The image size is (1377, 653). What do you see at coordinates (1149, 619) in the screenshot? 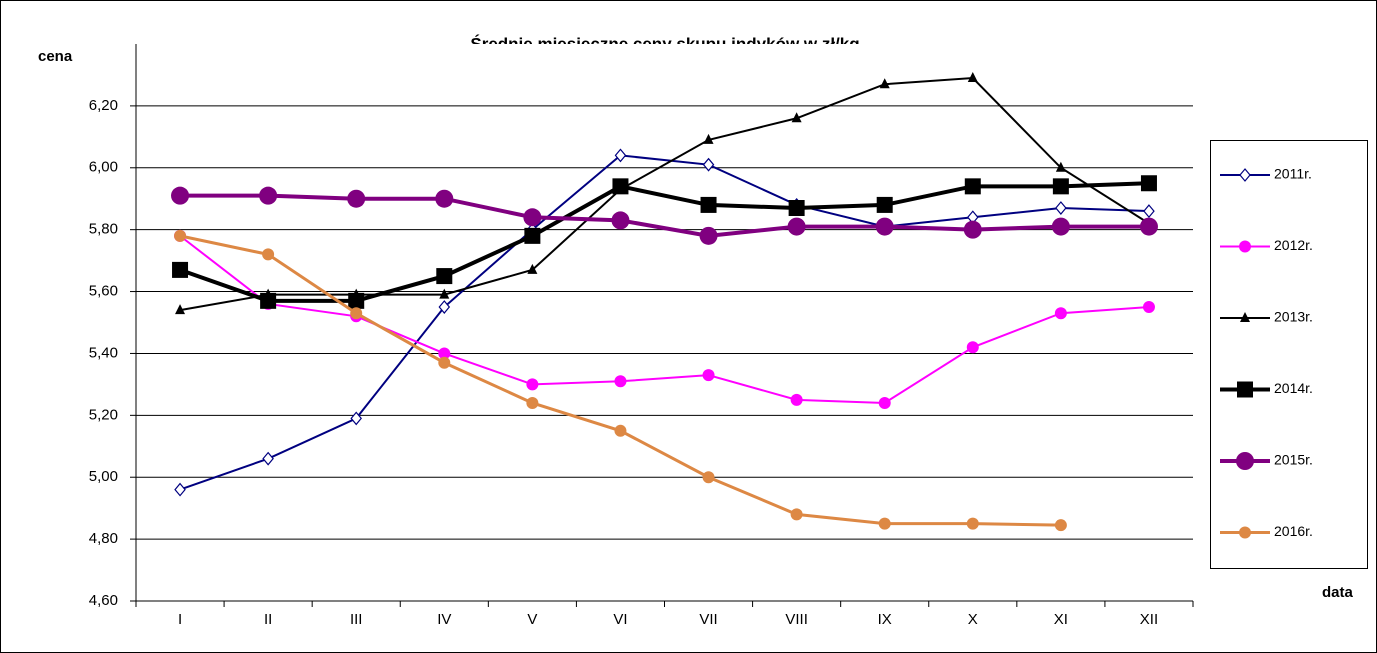
I see `x-tick-label: XII` at bounding box center [1149, 619].